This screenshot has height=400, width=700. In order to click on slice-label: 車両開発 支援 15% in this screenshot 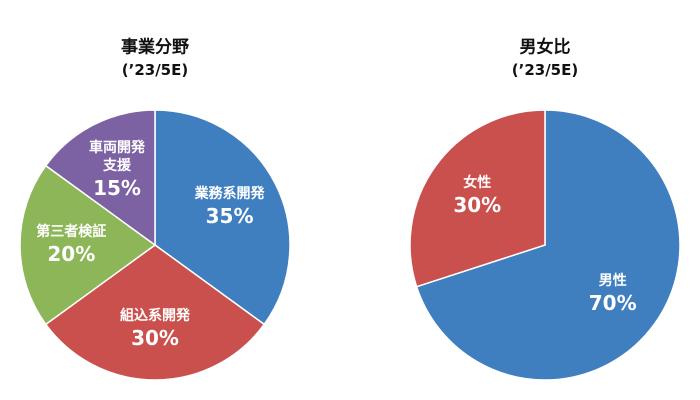, I will do `click(117, 170)`.